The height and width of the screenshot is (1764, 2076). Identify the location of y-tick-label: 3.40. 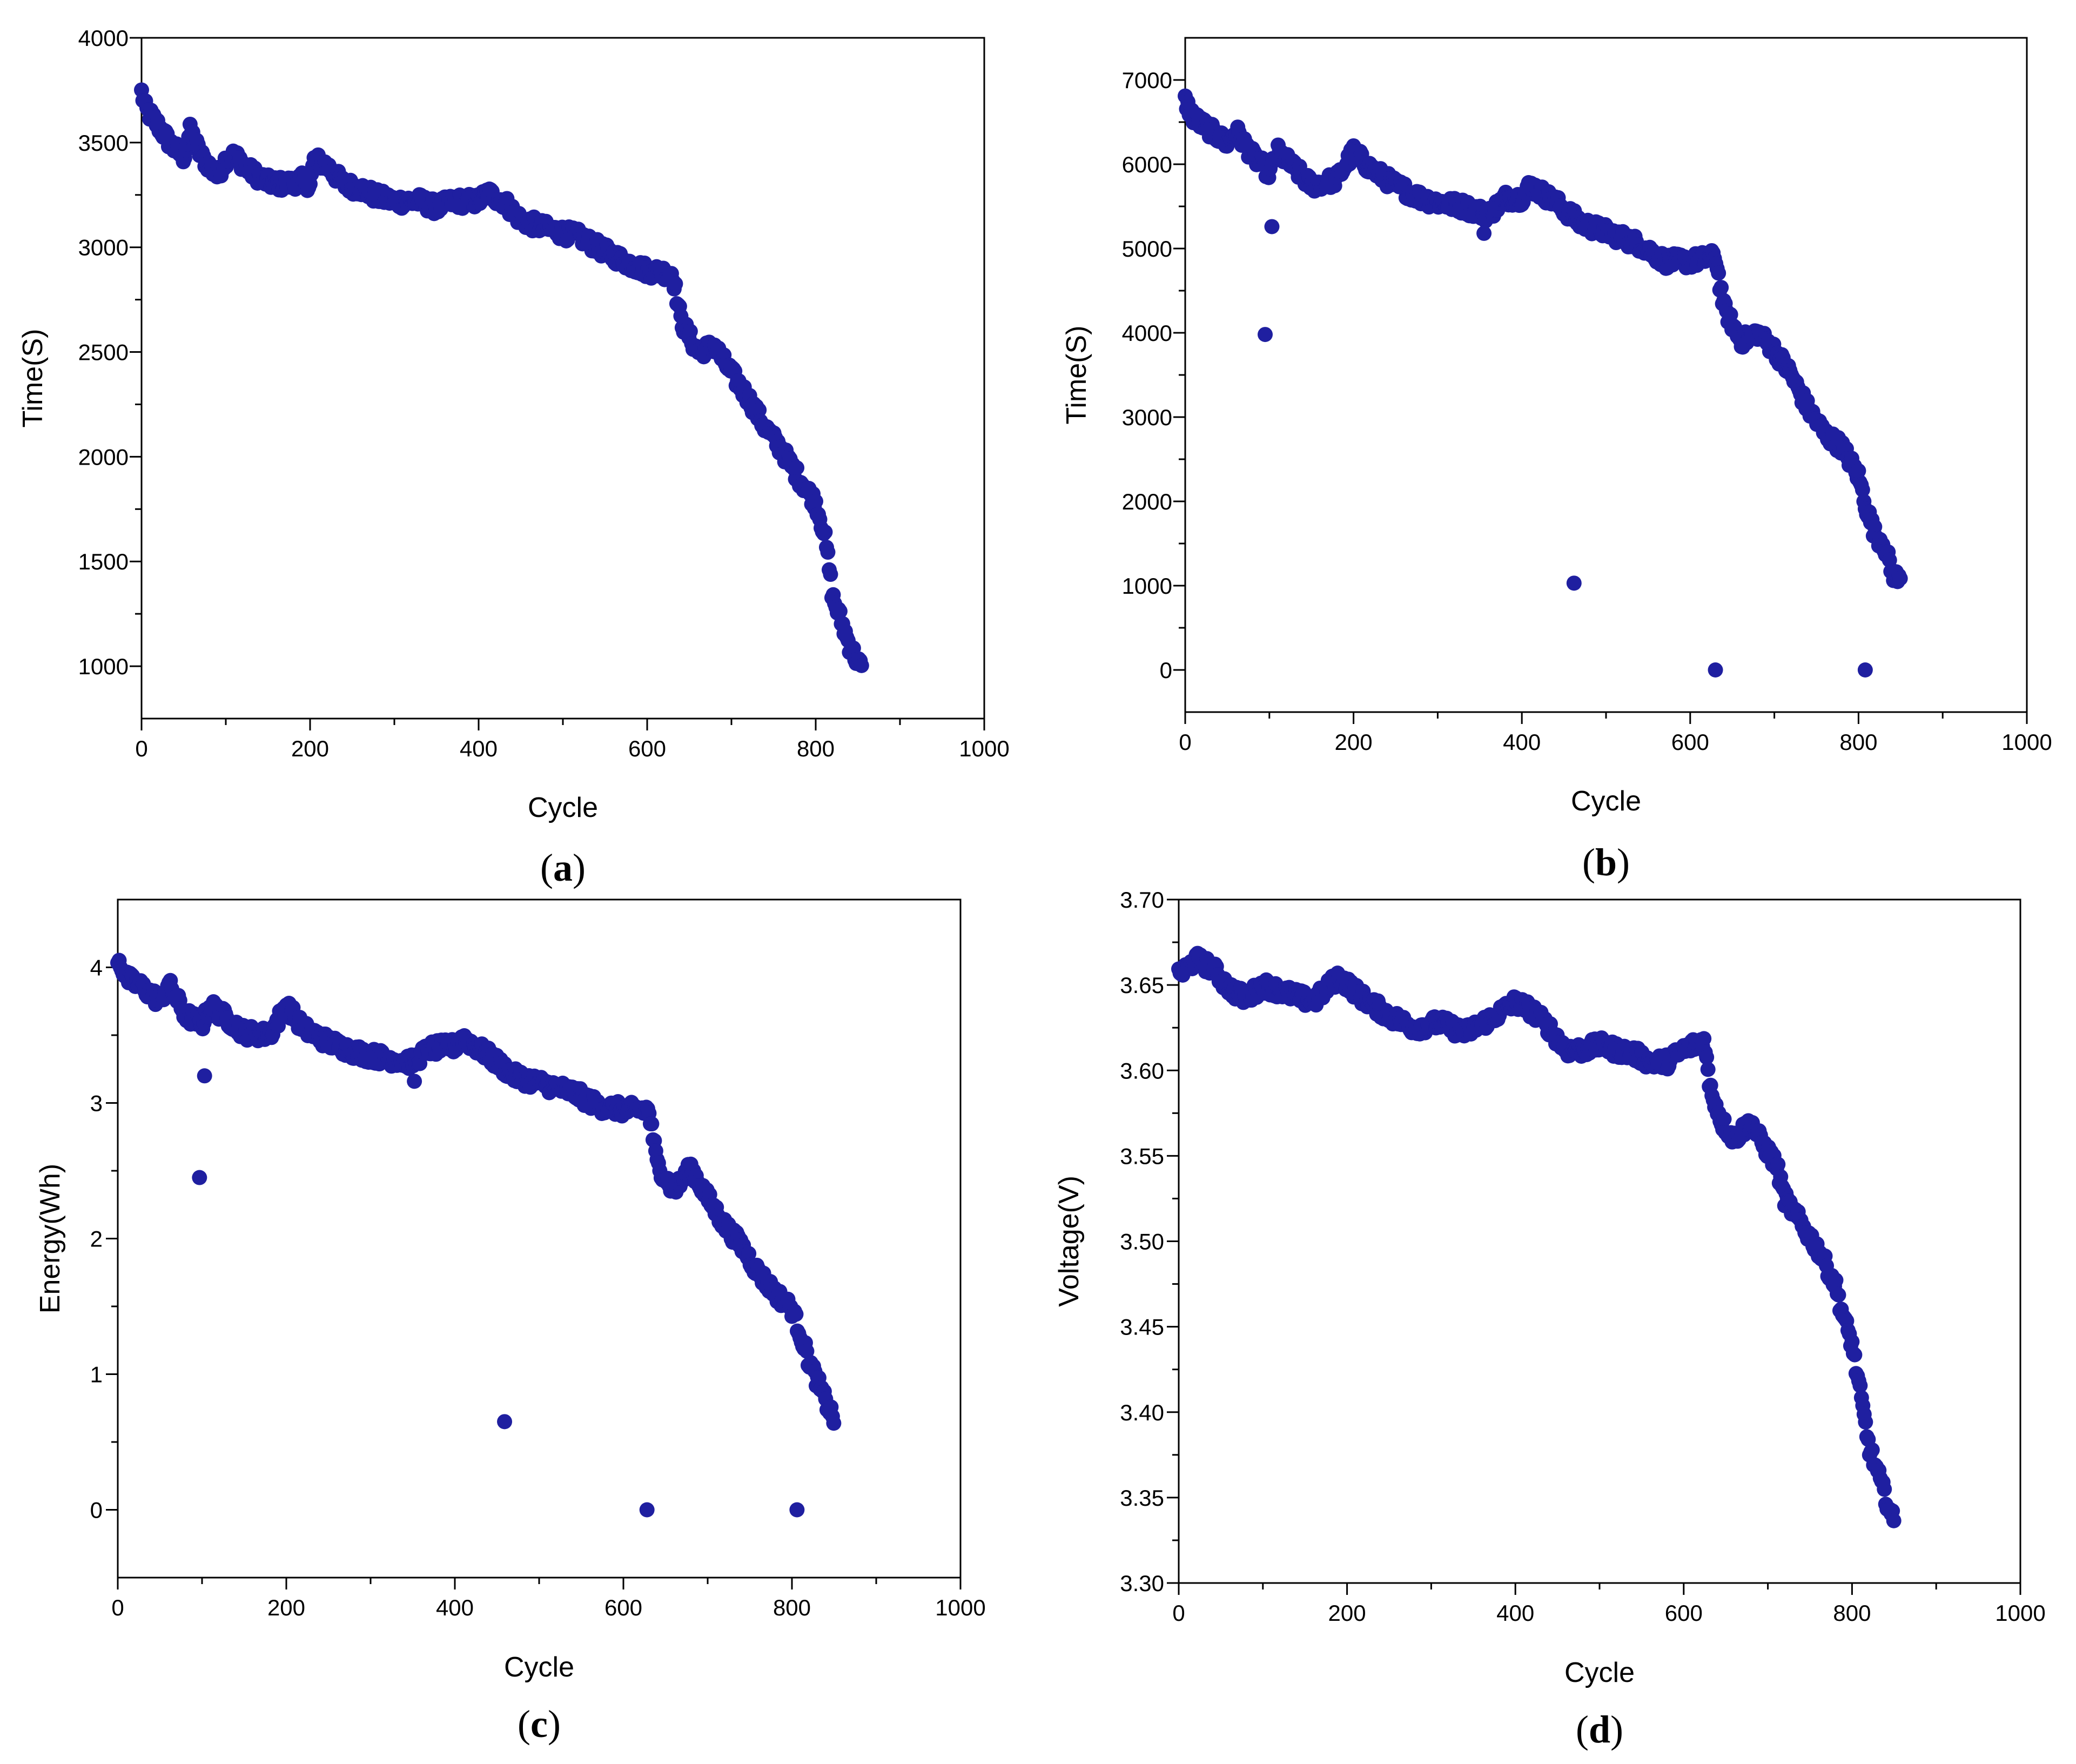
(1142, 1412).